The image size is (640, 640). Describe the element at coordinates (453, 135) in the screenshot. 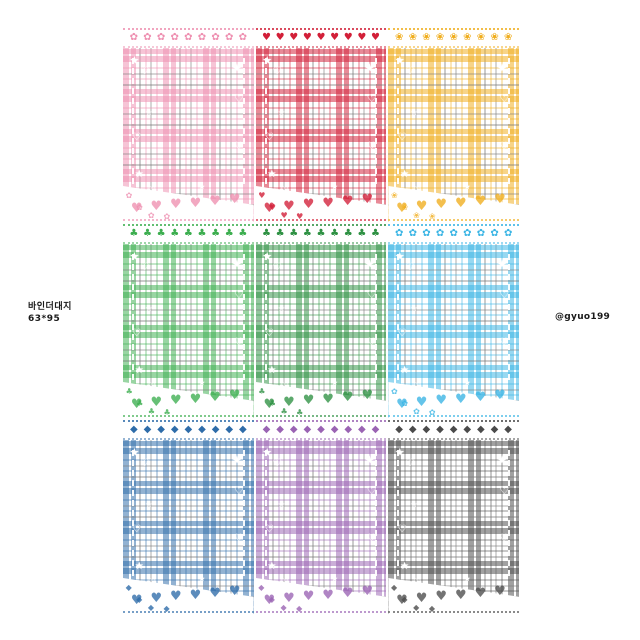

I see `plaid-pattern-body: ★♡★♡☆♡♡★♡★❀❀❀❀♥♥♥♥♥♥` at that location.